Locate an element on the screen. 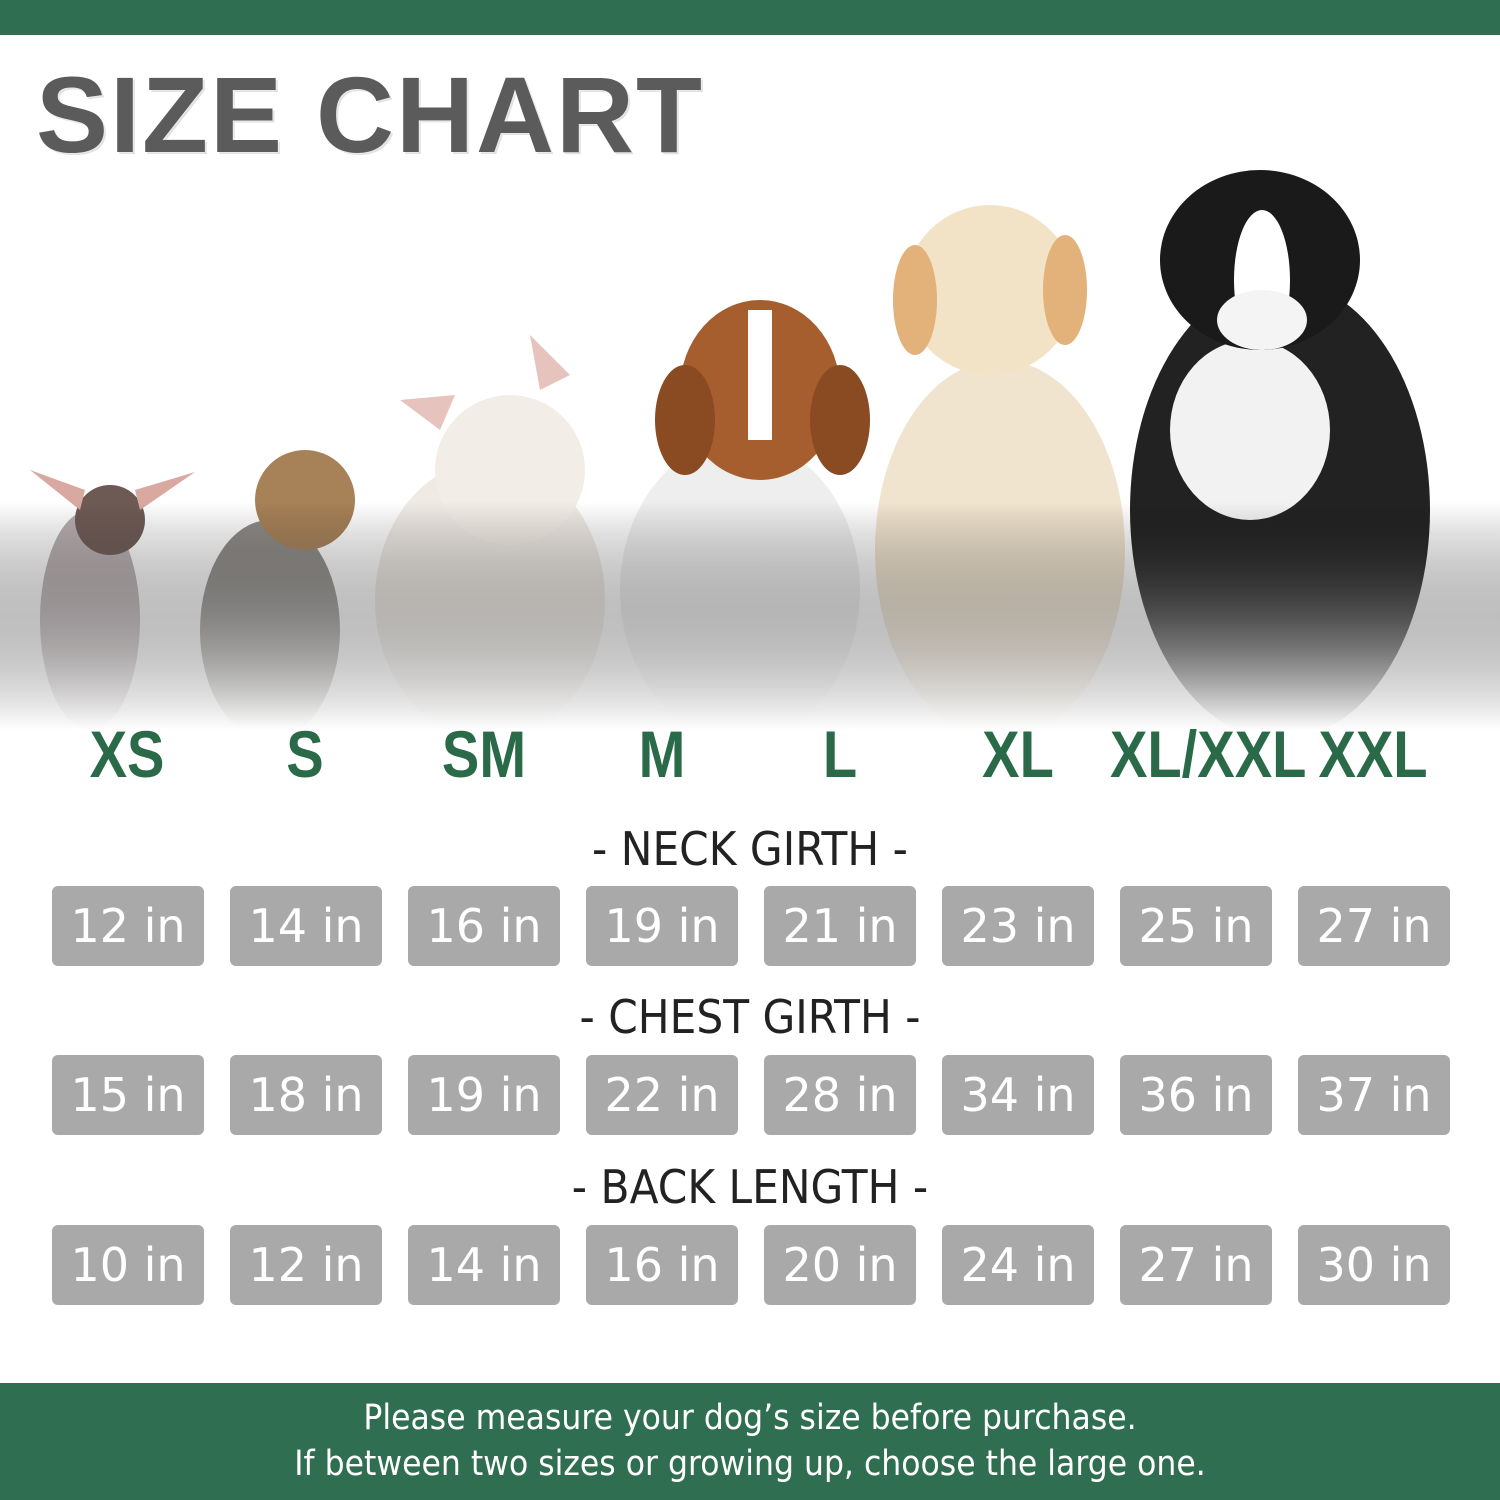 The image size is (1500, 1500). neck-girth-value: 14 in is located at coordinates (306, 926).